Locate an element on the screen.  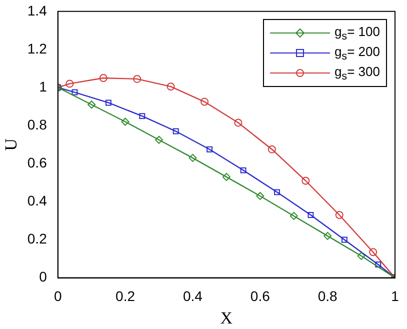
y-tick-label: 1 is located at coordinates (43, 86).